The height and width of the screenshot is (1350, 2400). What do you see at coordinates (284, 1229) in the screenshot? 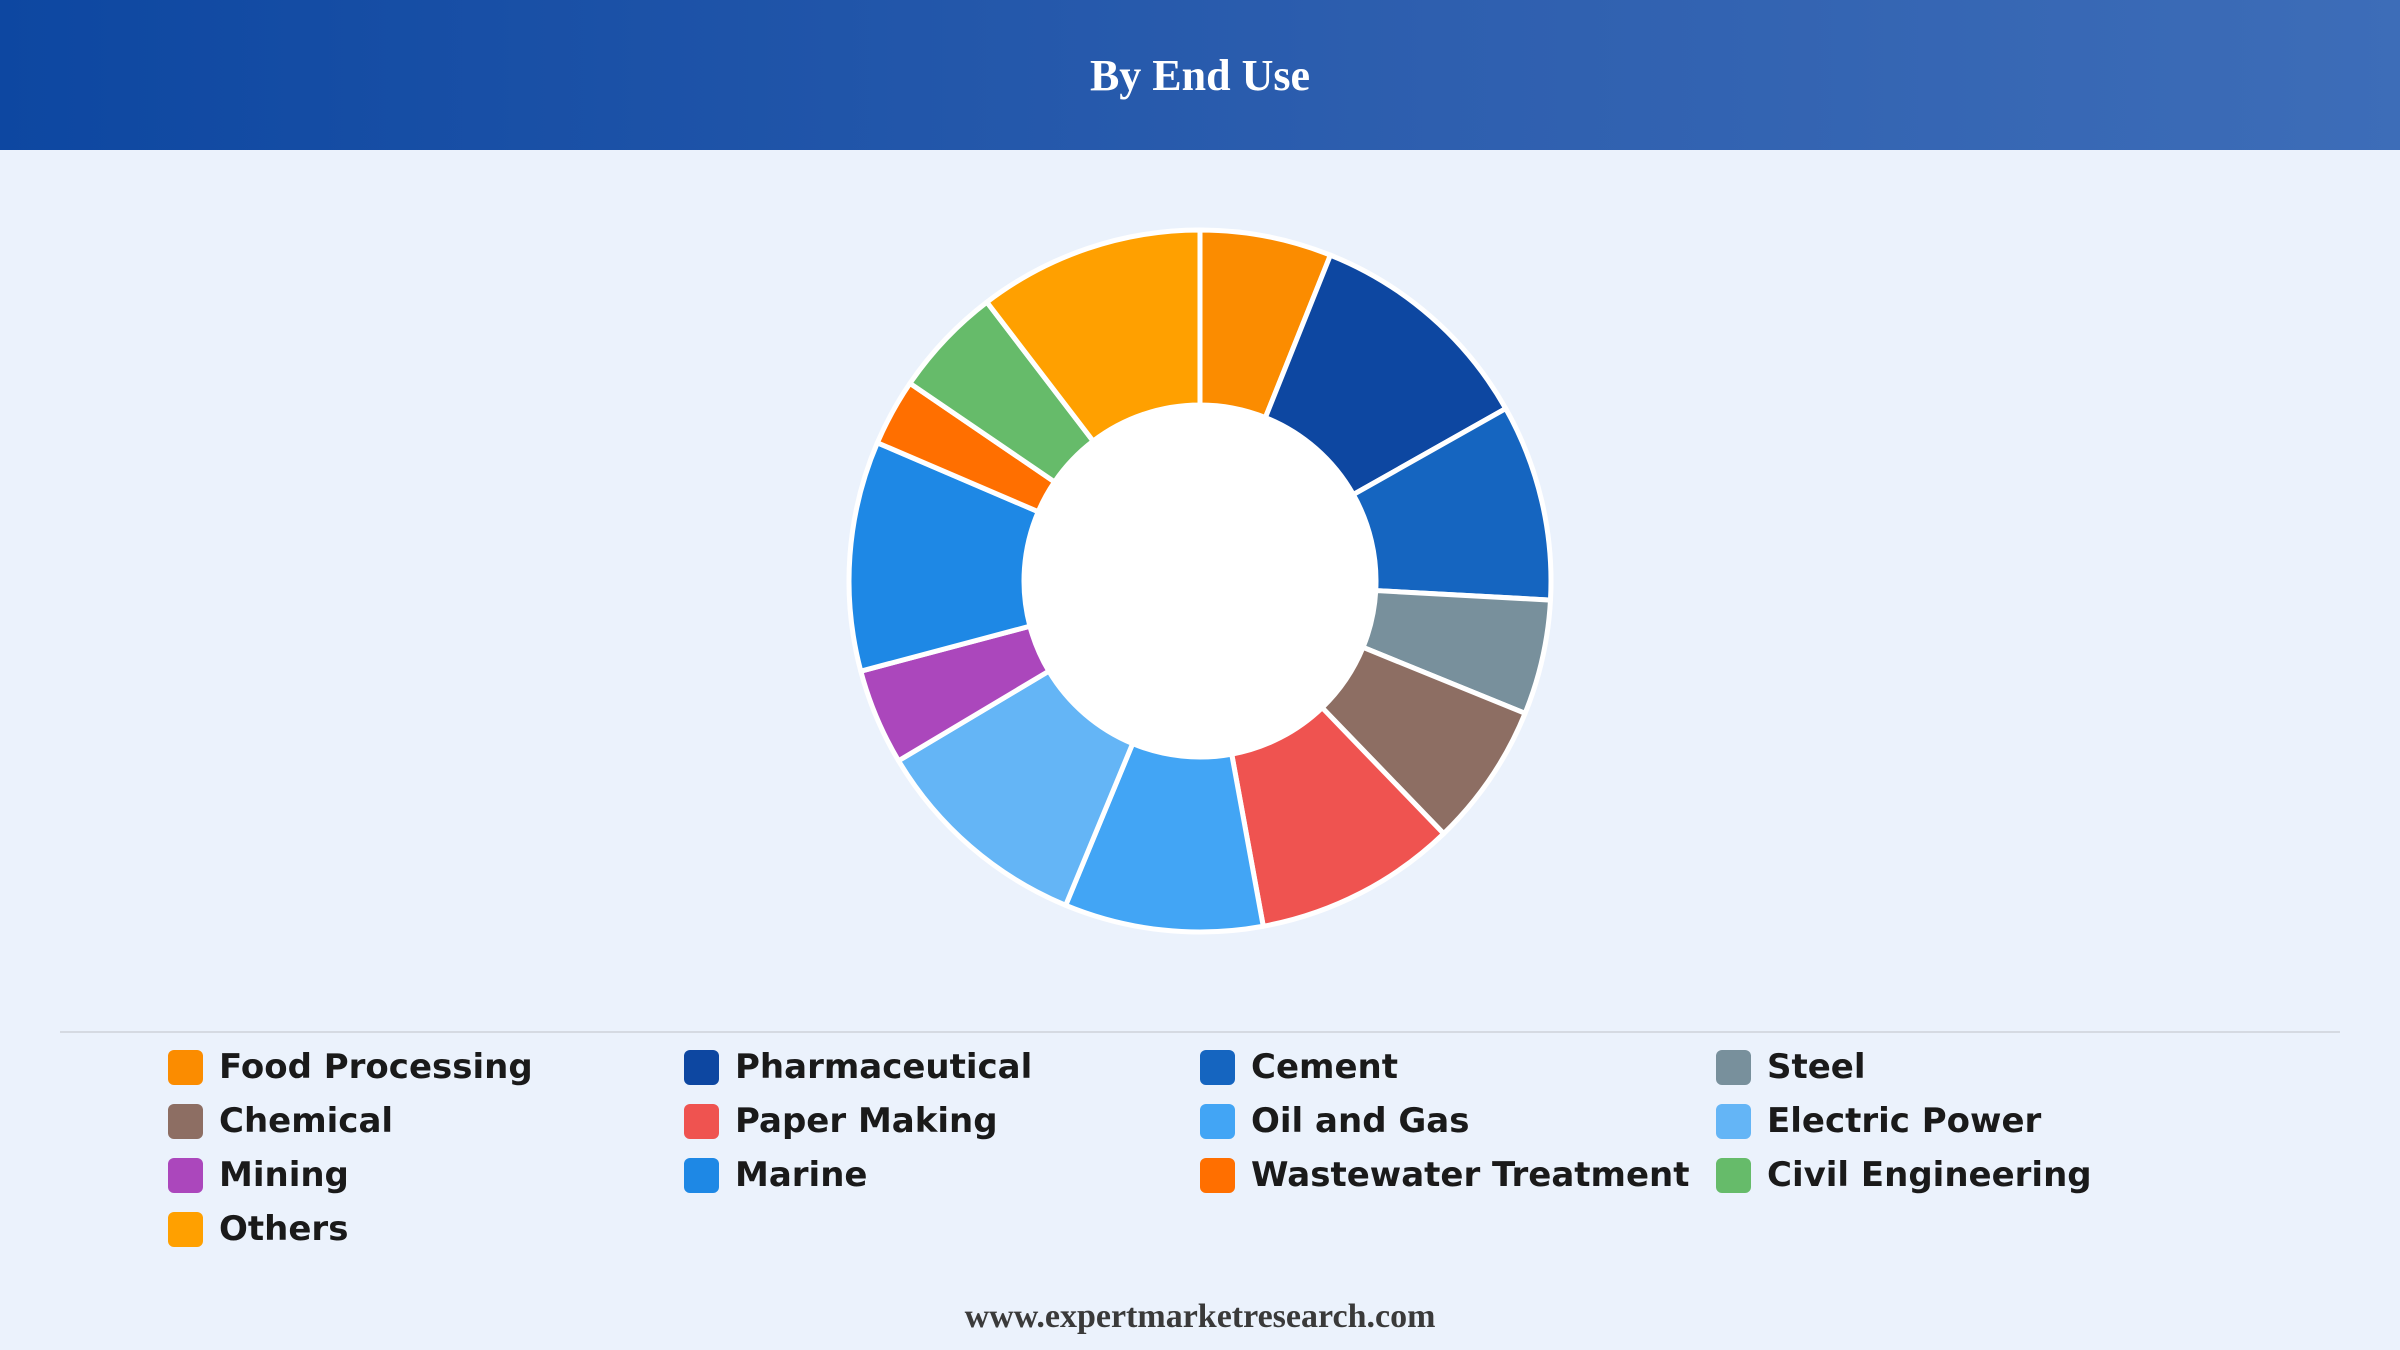
I see `legend-label: Others` at bounding box center [284, 1229].